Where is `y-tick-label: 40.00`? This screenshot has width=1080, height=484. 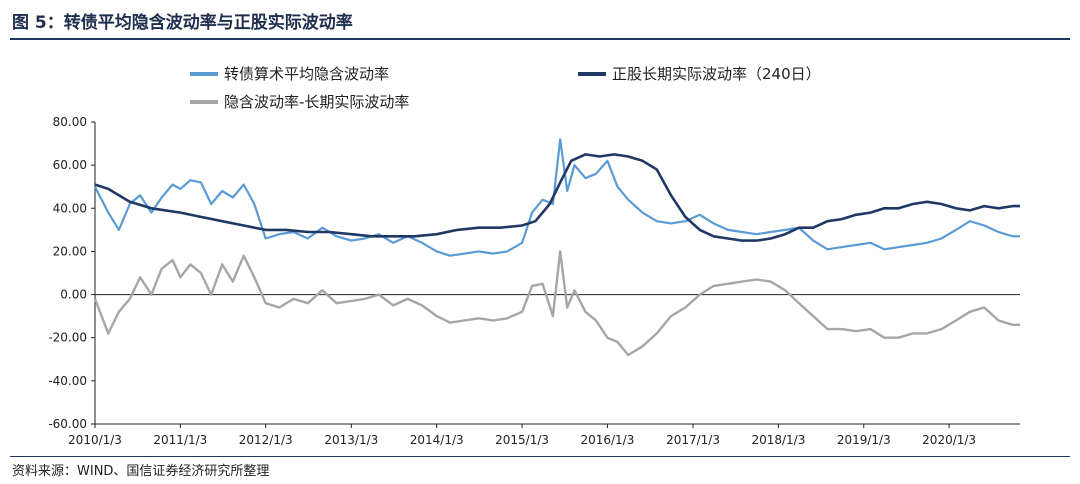 y-tick-label: 40.00 is located at coordinates (70, 208).